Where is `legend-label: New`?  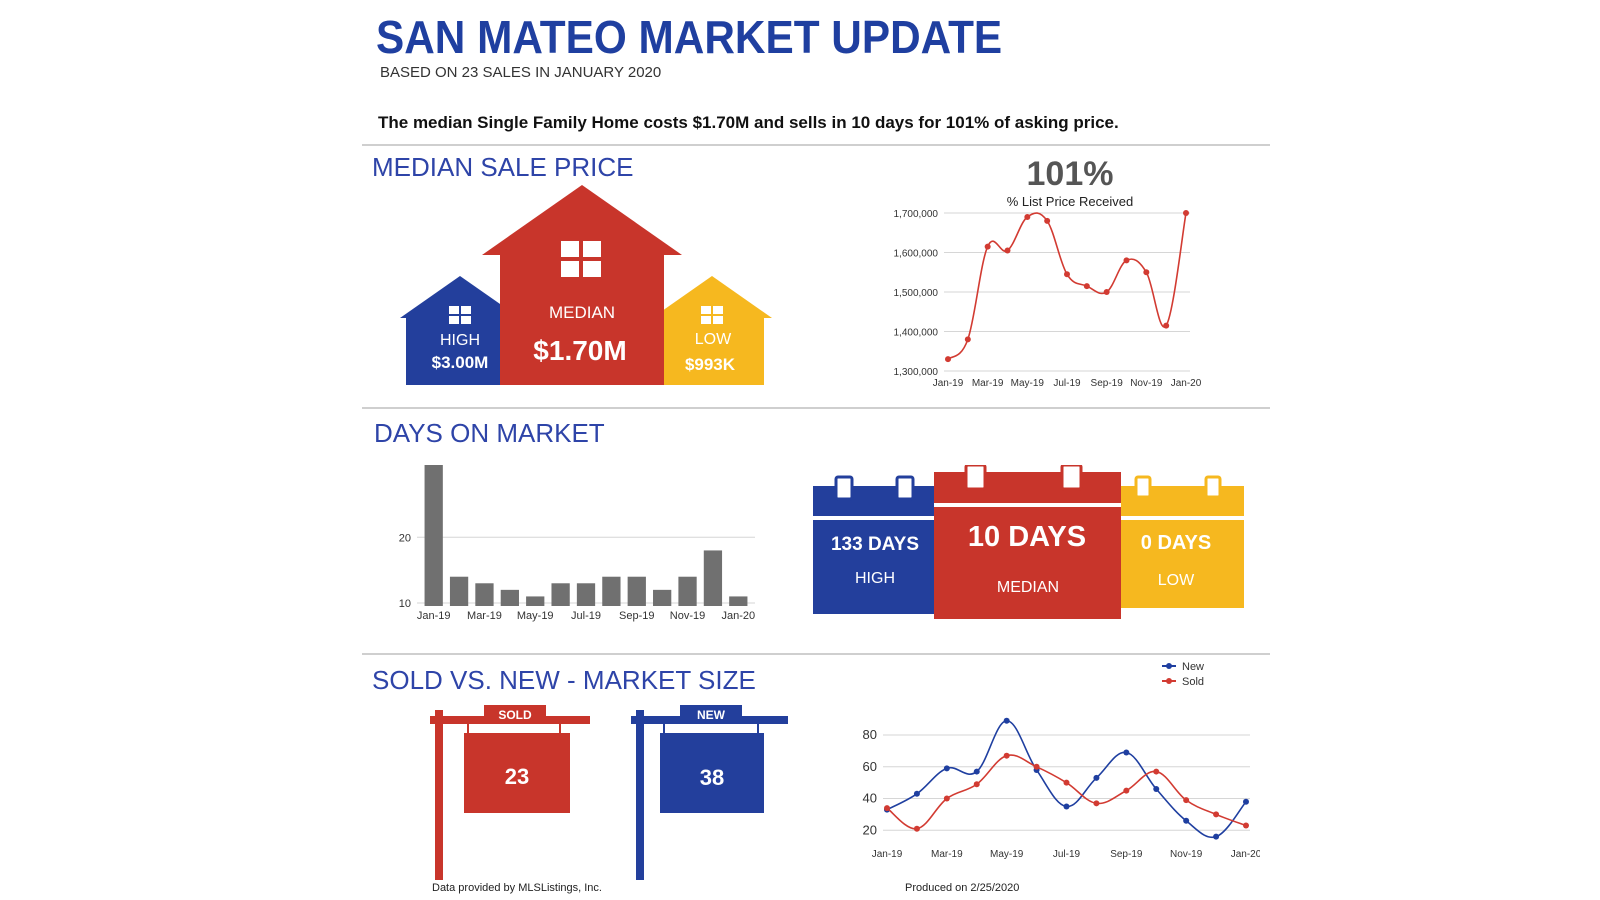 legend-label: New is located at coordinates (1193, 667).